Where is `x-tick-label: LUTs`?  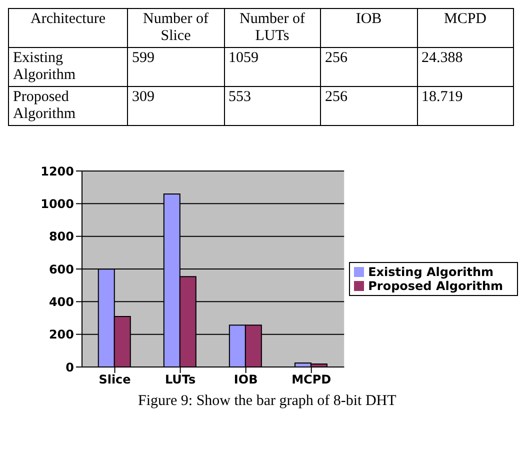 x-tick-label: LUTs is located at coordinates (180, 379).